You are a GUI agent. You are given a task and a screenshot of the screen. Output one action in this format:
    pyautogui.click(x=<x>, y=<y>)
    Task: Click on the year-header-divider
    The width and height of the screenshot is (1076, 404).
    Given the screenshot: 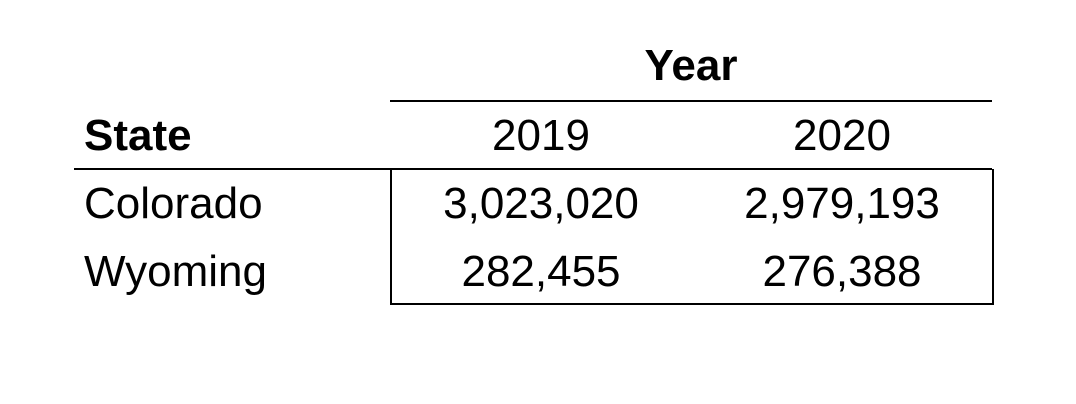 What is the action you would take?
    pyautogui.click(x=691, y=101)
    